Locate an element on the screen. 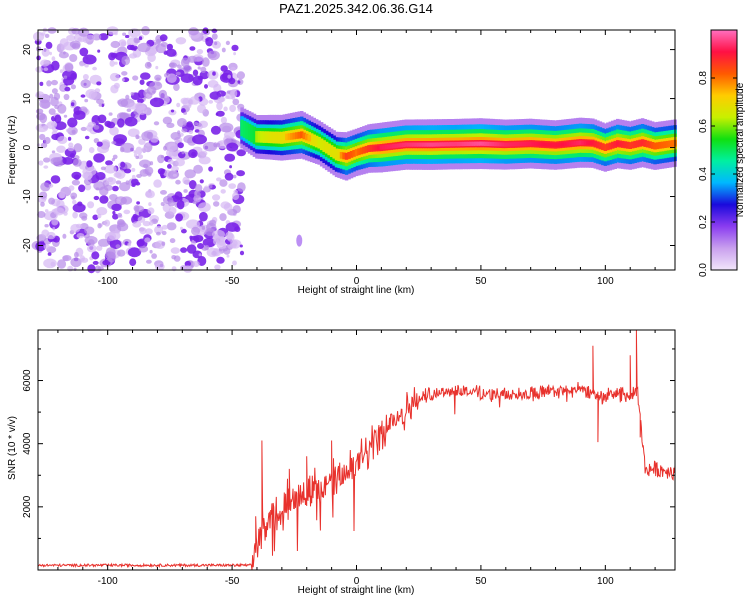 This screenshot has width=750, height=600. spectrogram-xtick-label: -100 is located at coordinates (108, 281).